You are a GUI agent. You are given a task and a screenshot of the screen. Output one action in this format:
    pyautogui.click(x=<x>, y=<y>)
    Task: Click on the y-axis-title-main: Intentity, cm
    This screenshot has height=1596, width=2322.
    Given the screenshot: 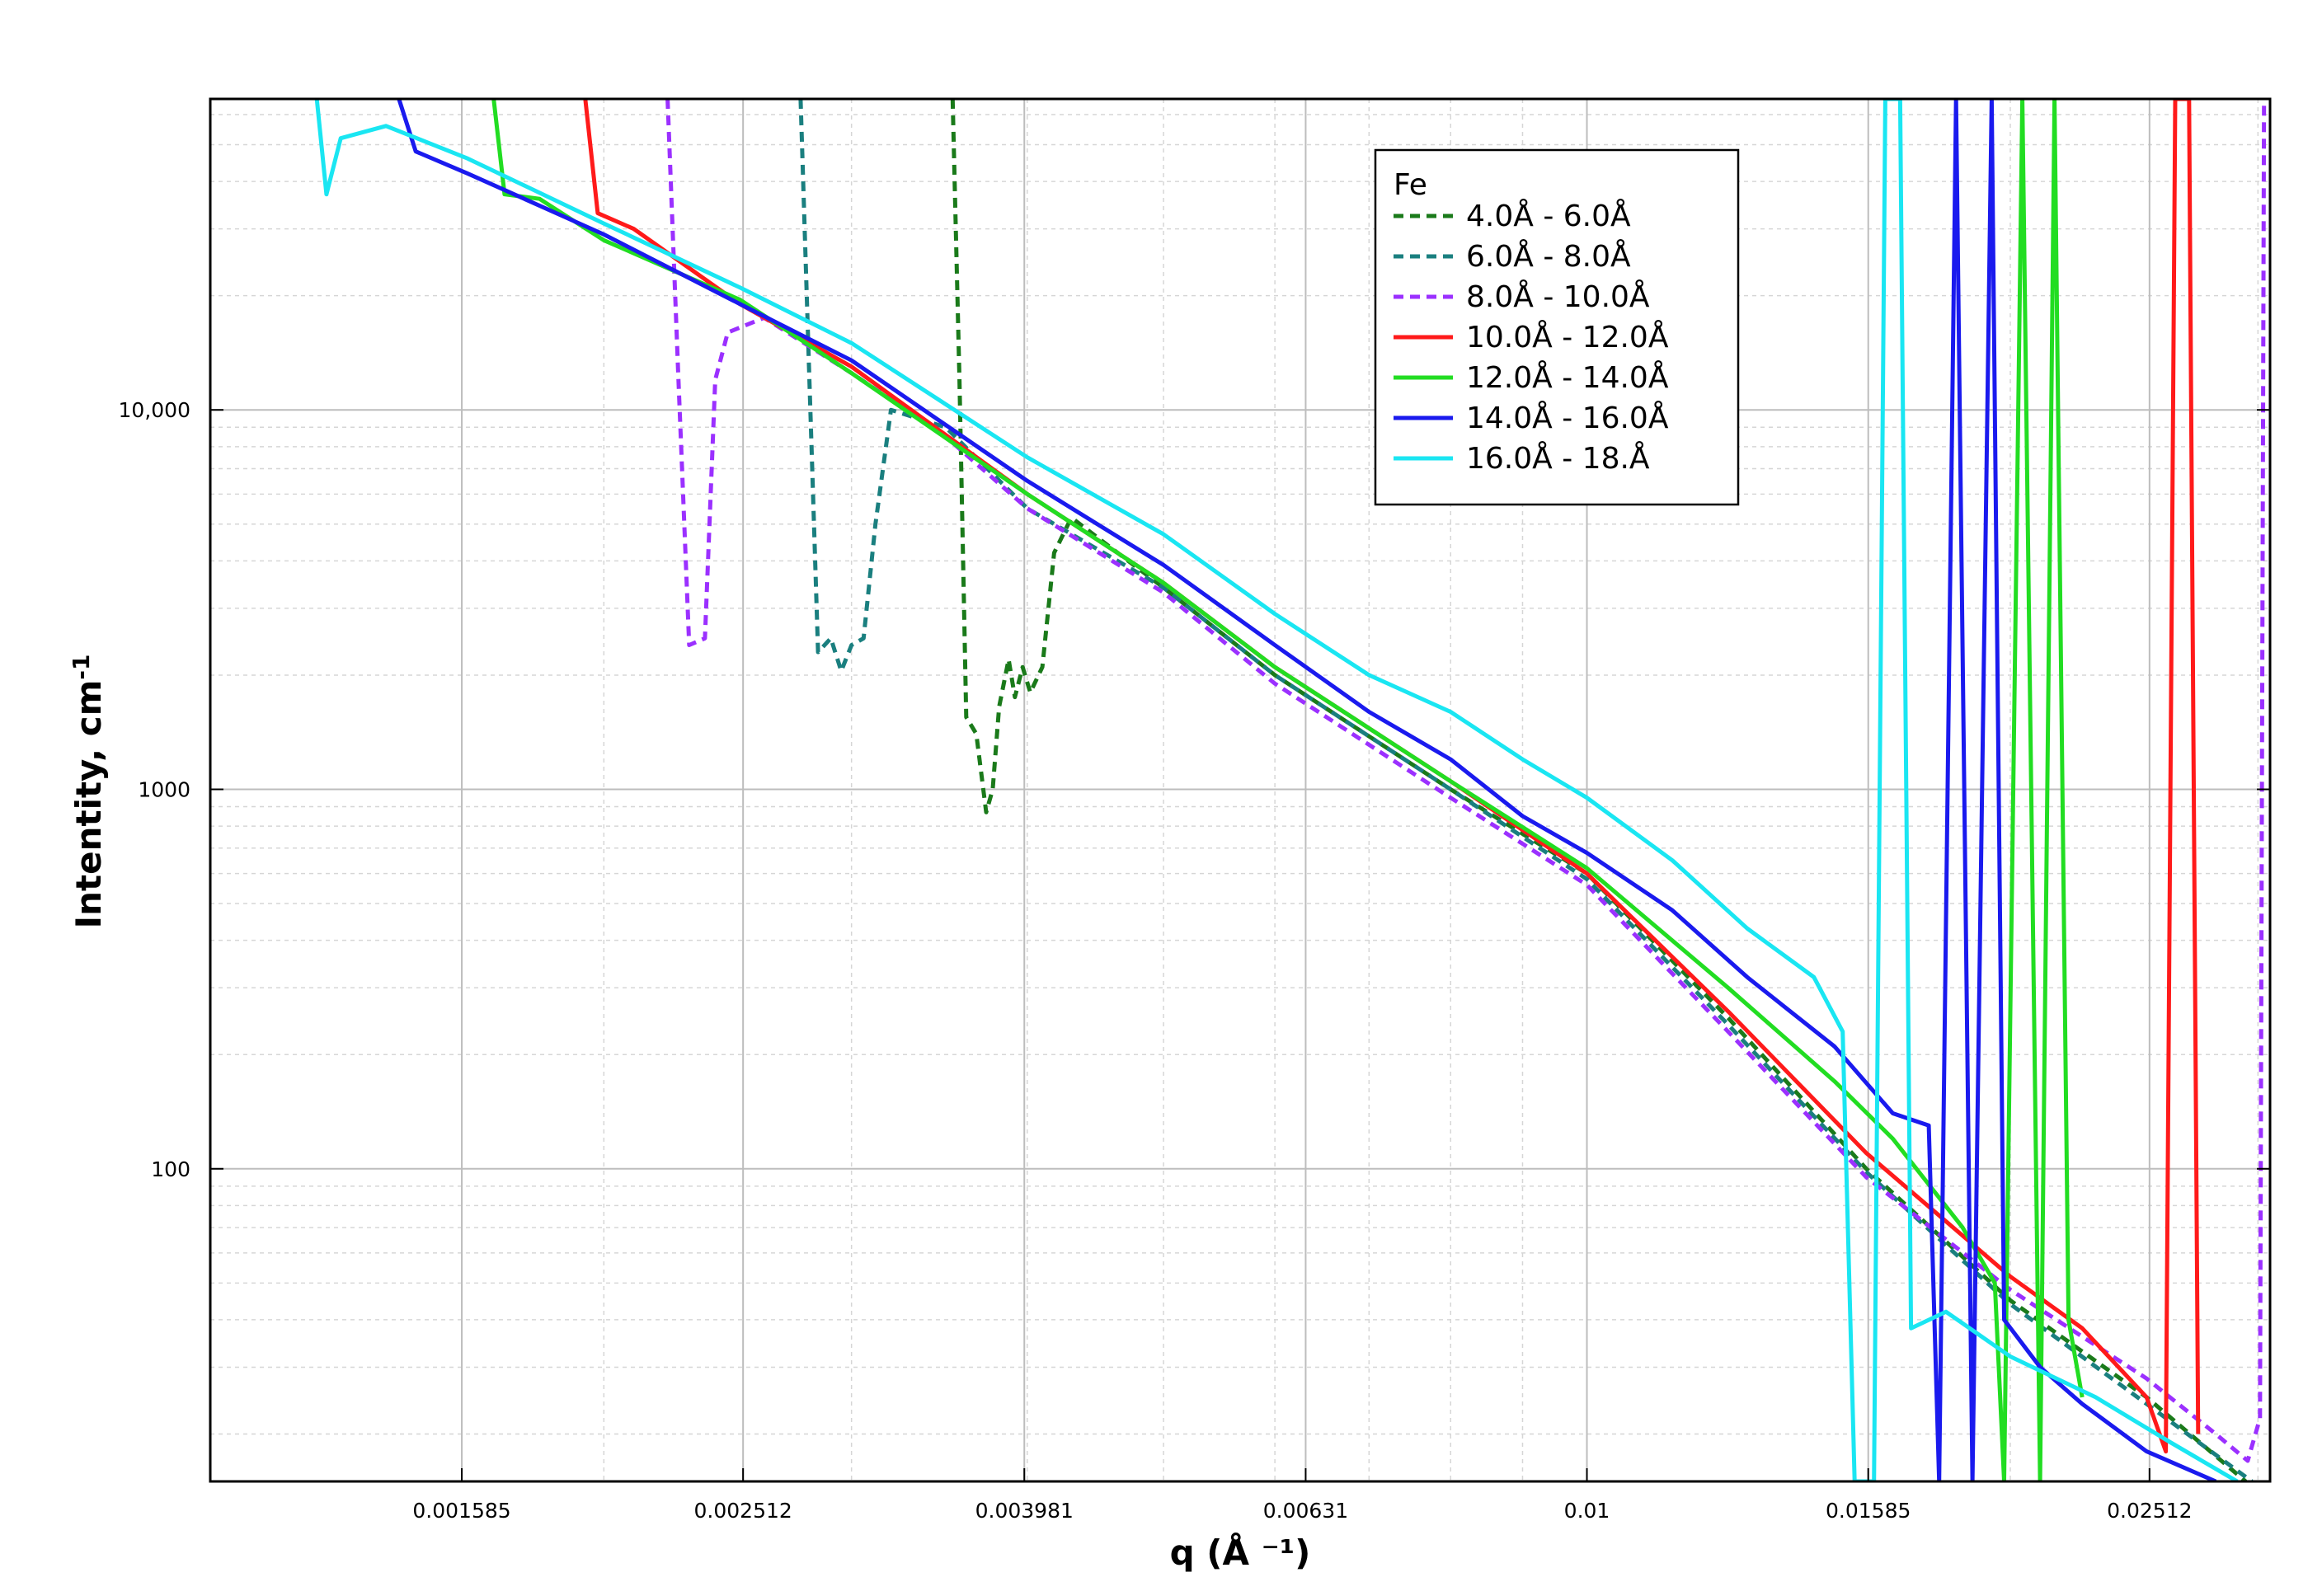 What is the action you would take?
    pyautogui.click(x=88, y=804)
    